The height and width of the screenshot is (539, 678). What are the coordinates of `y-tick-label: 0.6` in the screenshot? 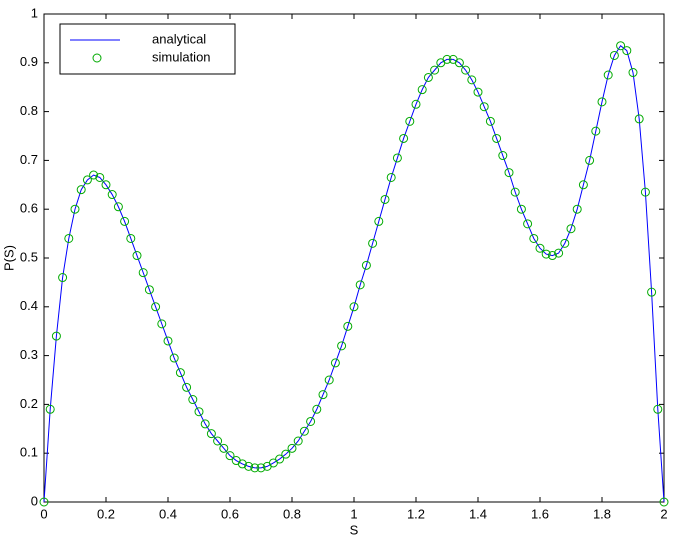 It's located at (29, 208).